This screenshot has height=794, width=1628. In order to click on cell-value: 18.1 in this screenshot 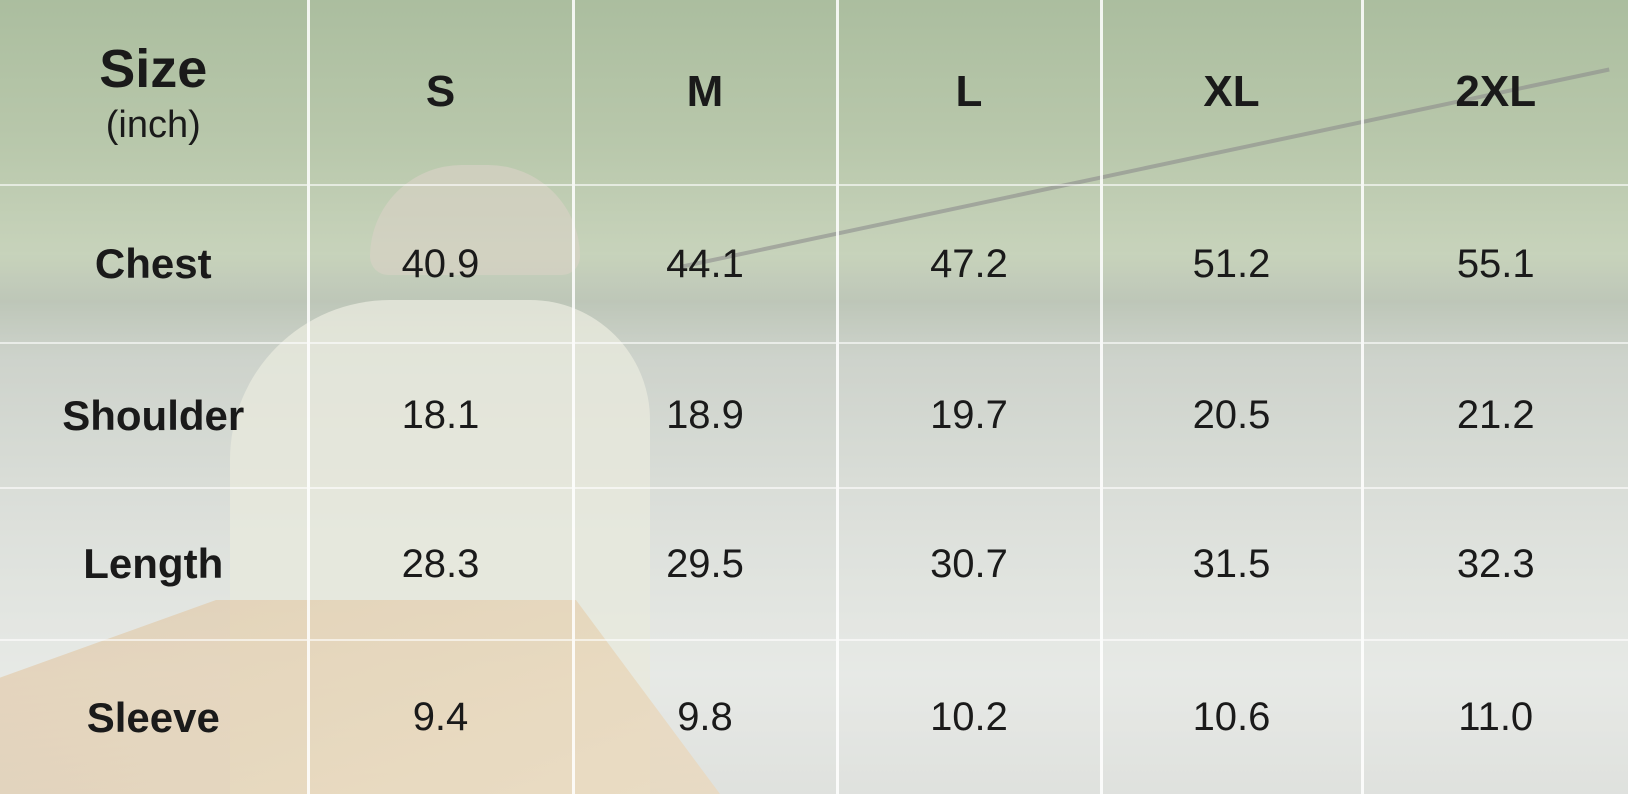, I will do `click(439, 415)`.